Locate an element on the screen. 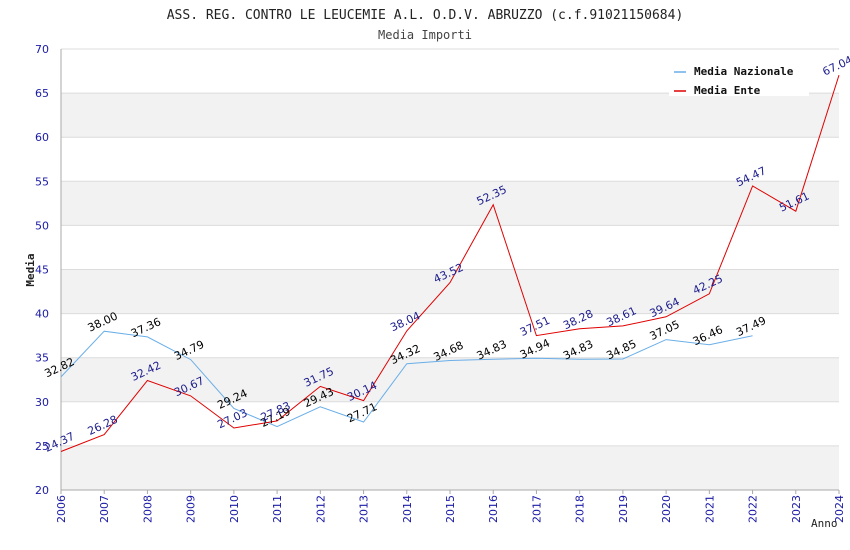 The height and width of the screenshot is (550, 850). x-tick-label: 2011 is located at coordinates (277, 509).